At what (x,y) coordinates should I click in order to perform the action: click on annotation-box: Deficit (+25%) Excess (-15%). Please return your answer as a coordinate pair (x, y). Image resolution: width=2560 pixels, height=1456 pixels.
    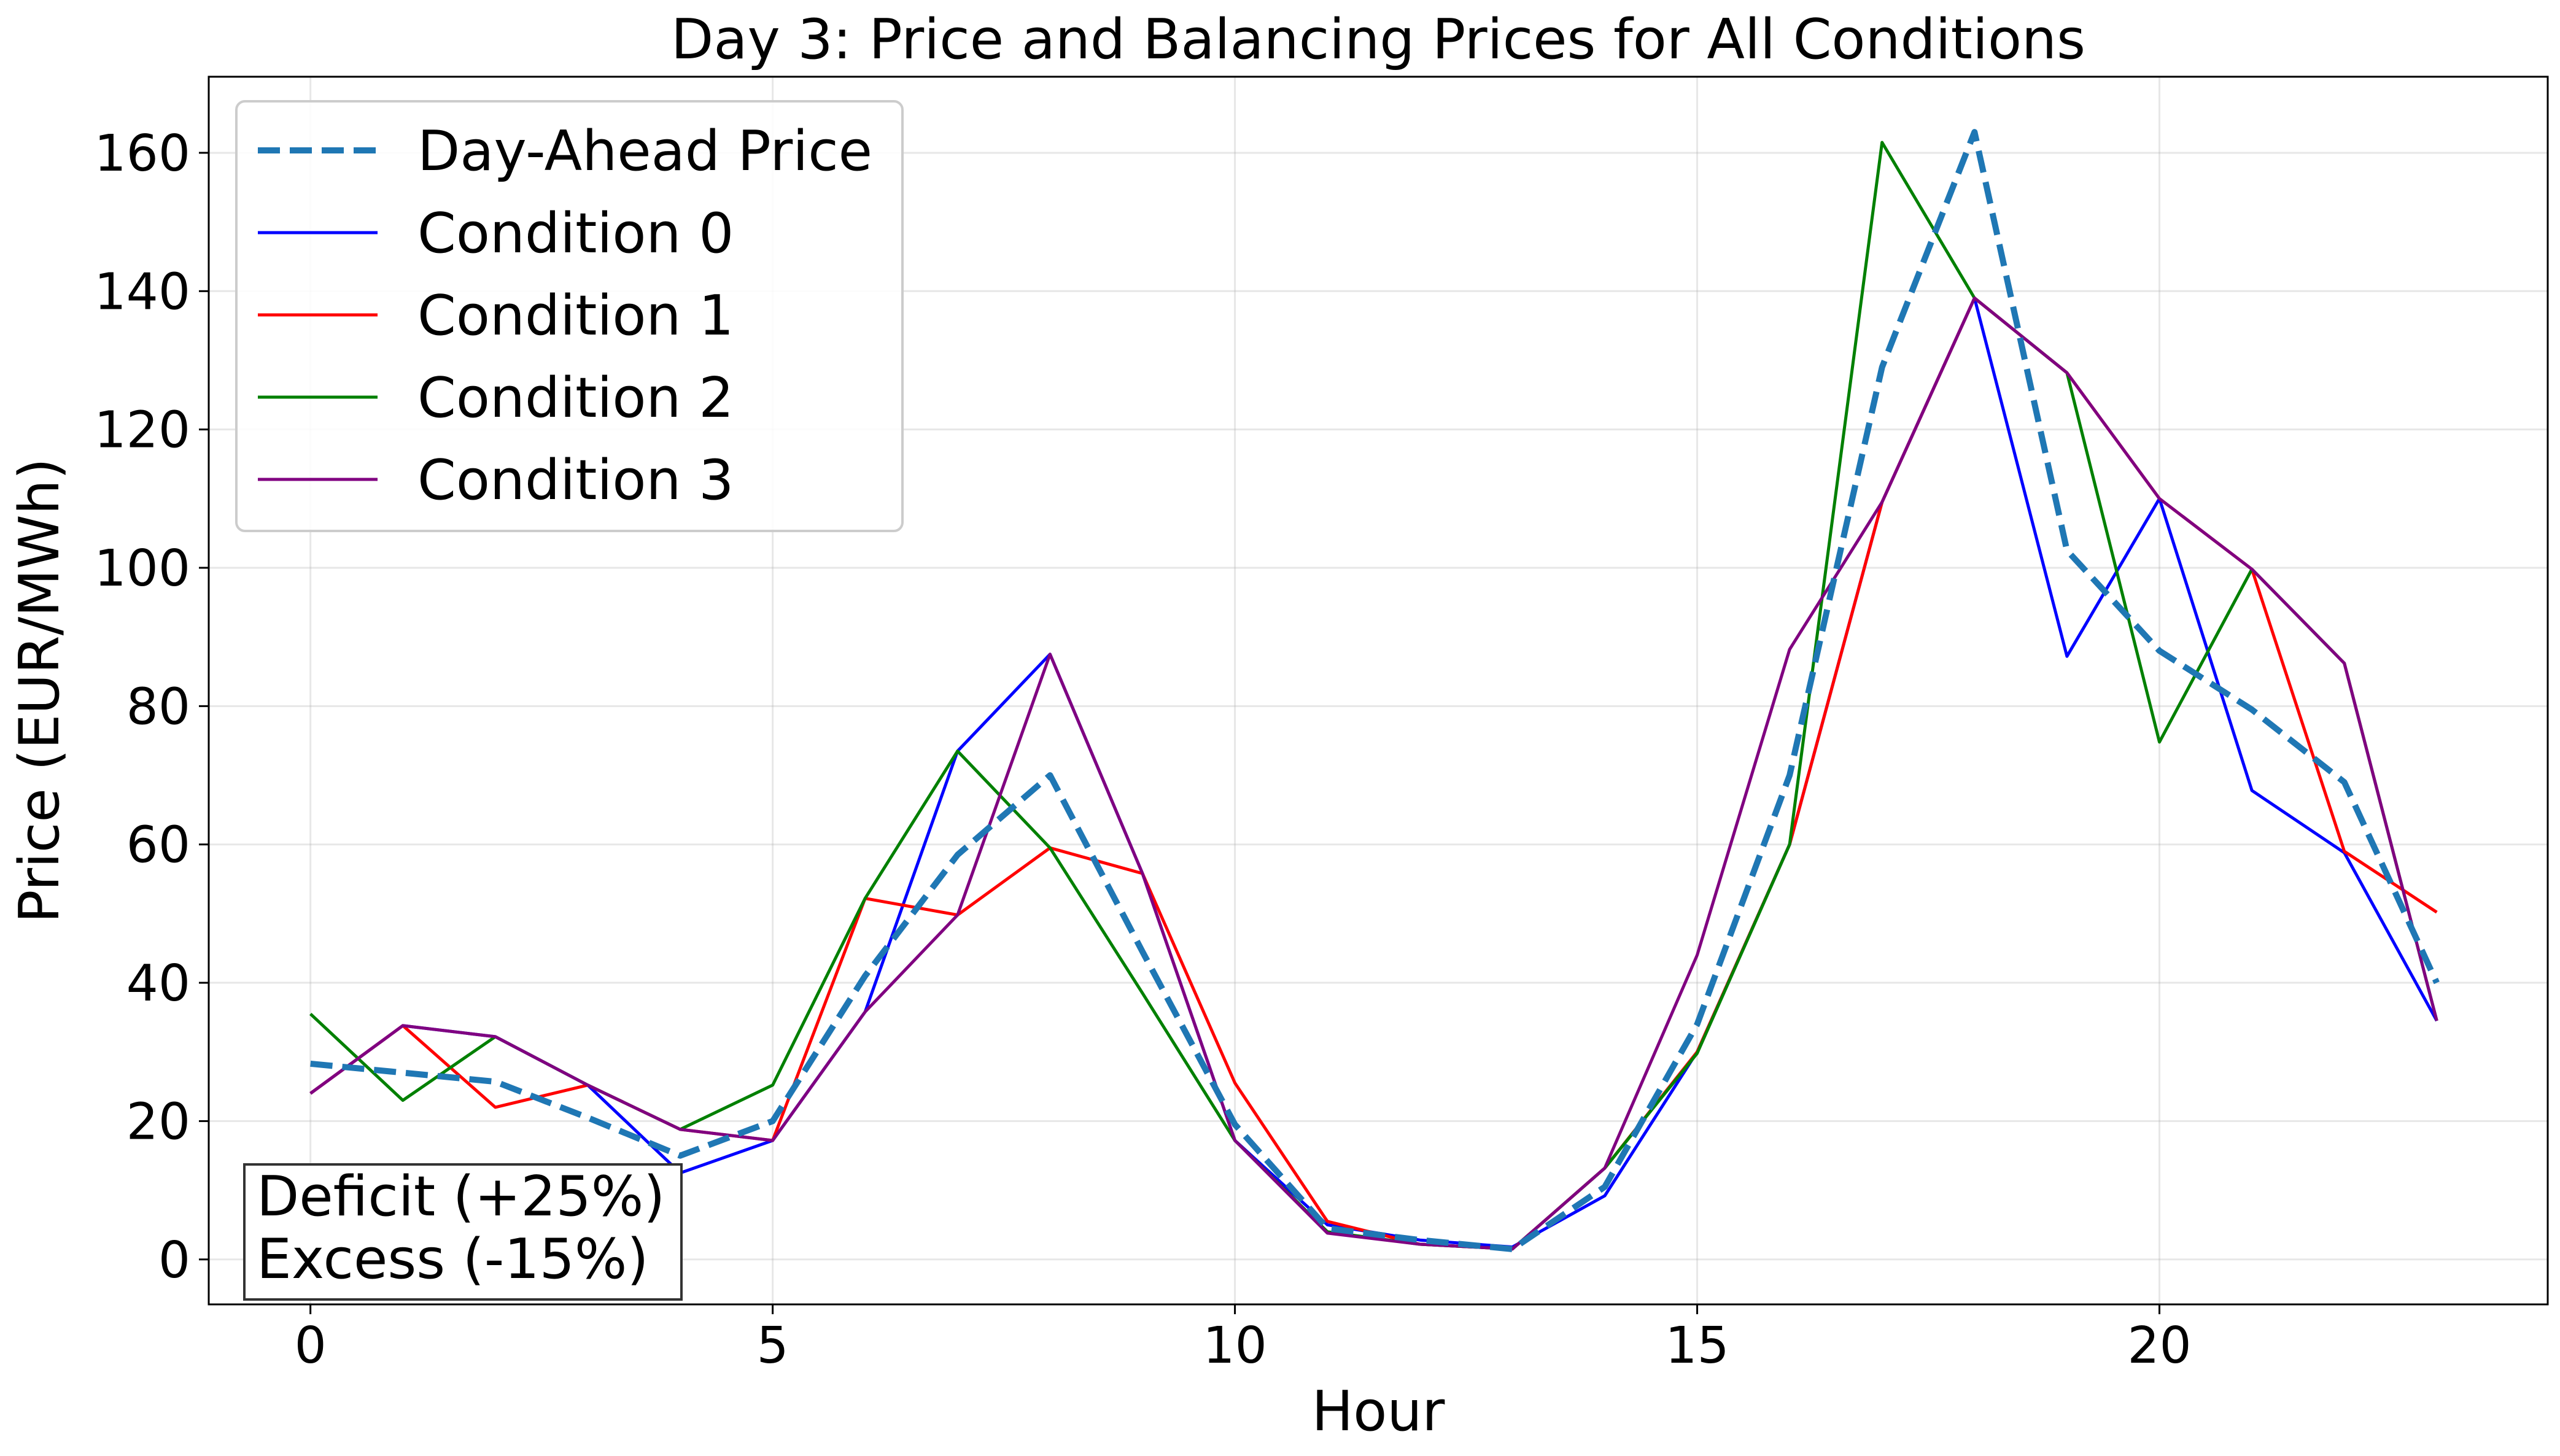
    Looking at the image, I should click on (463, 1232).